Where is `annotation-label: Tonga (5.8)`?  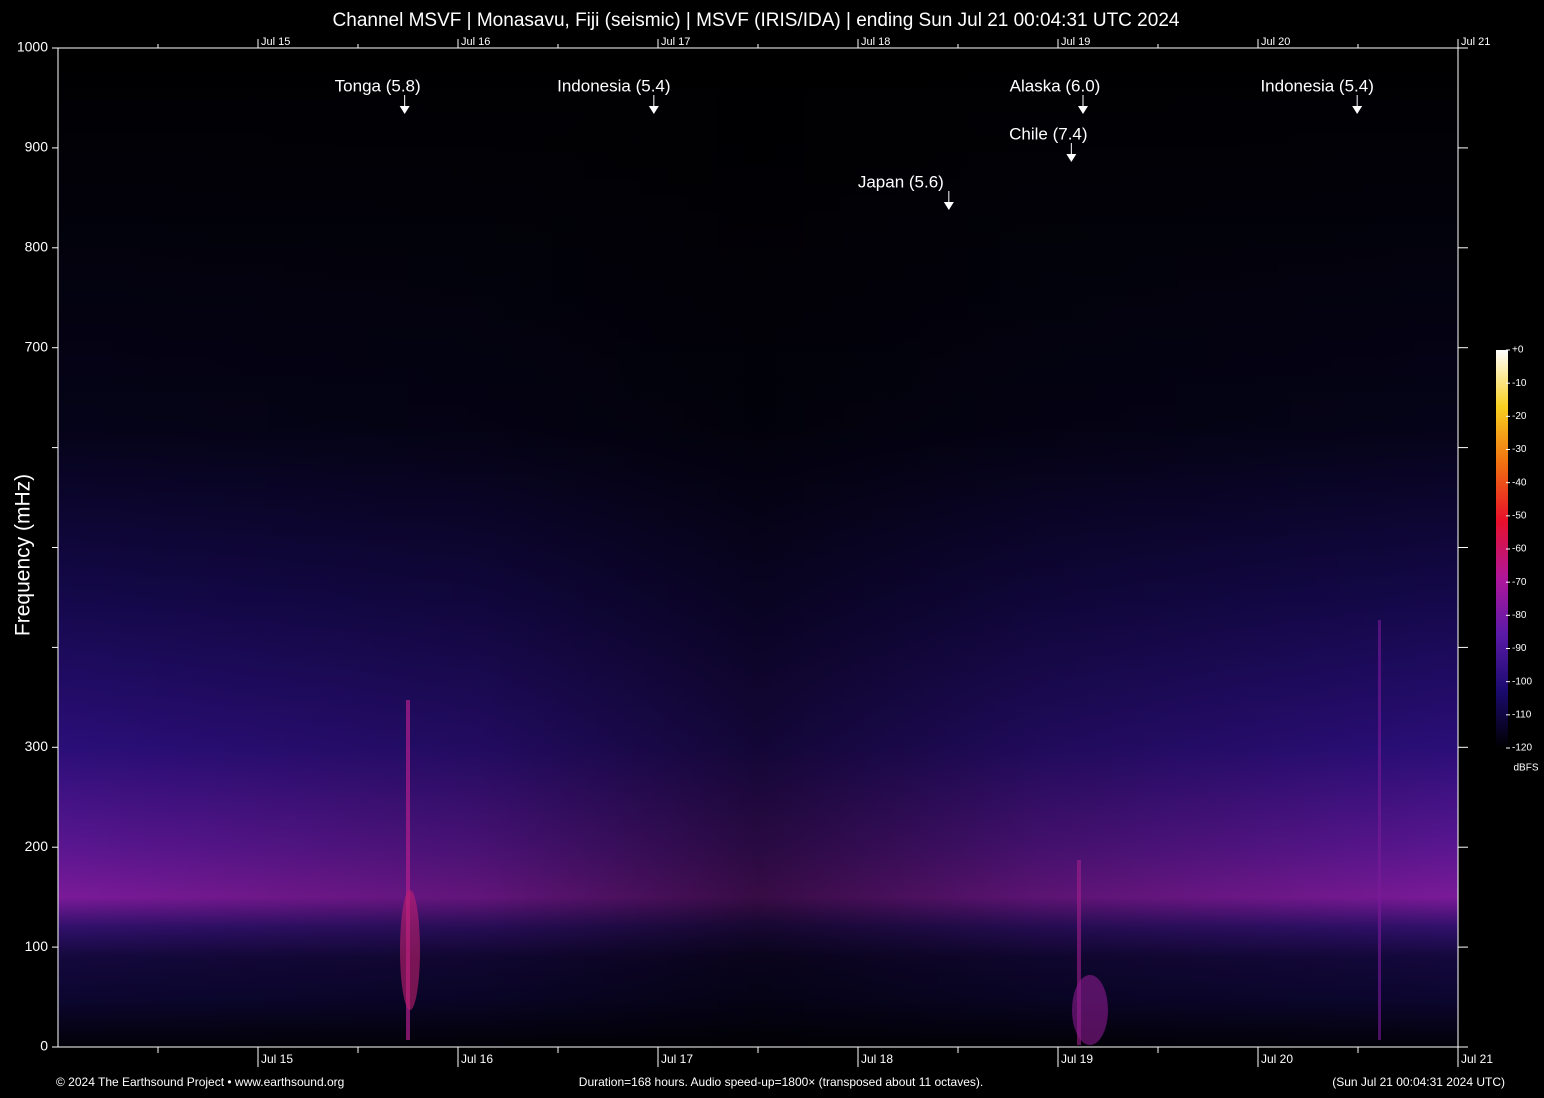 annotation-label: Tonga (5.8) is located at coordinates (378, 85).